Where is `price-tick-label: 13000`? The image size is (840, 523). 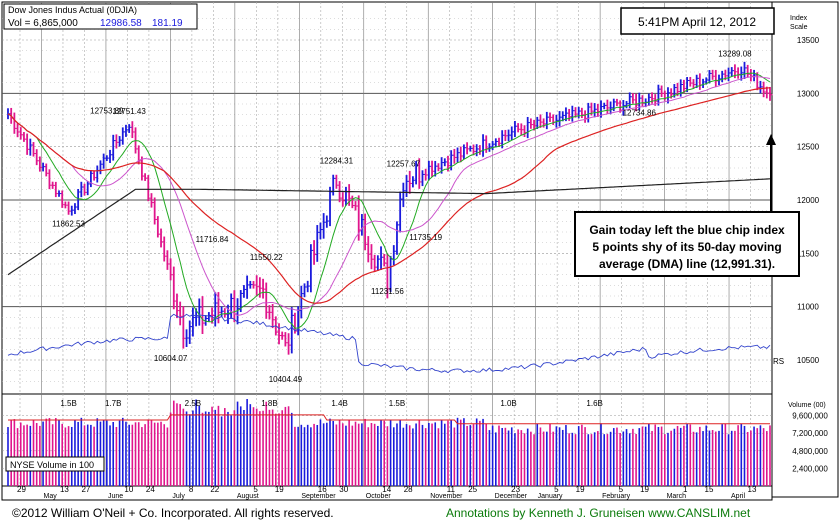 price-tick-label: 13000 is located at coordinates (808, 93).